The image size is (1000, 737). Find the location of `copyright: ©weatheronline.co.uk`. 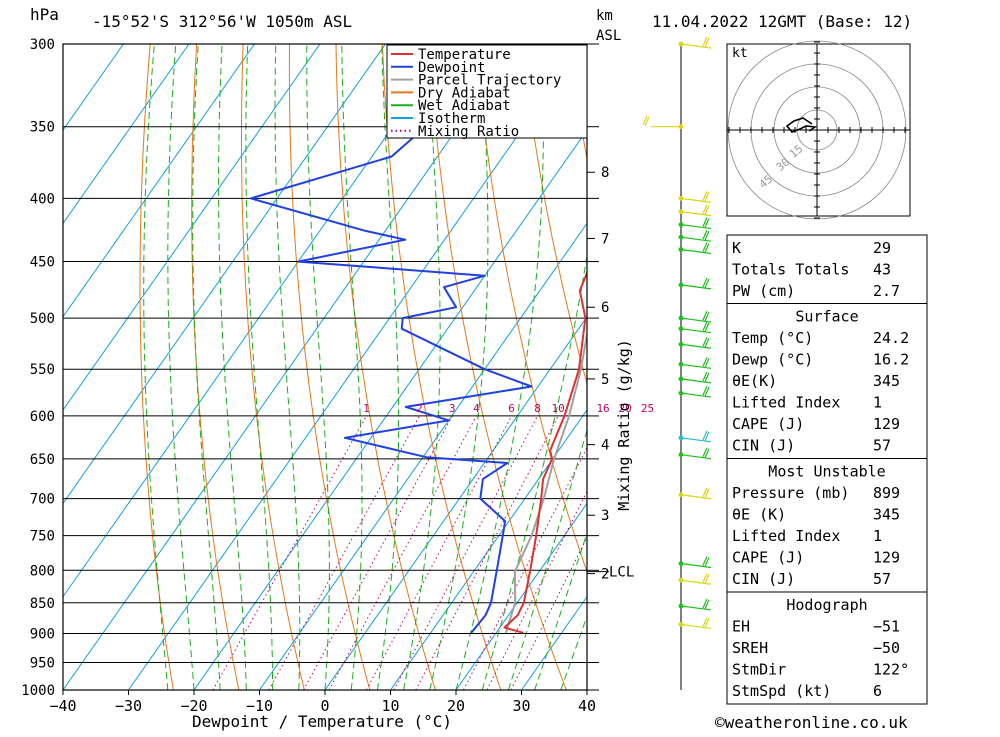

copyright: ©weatheronline.co.uk is located at coordinates (811, 722).